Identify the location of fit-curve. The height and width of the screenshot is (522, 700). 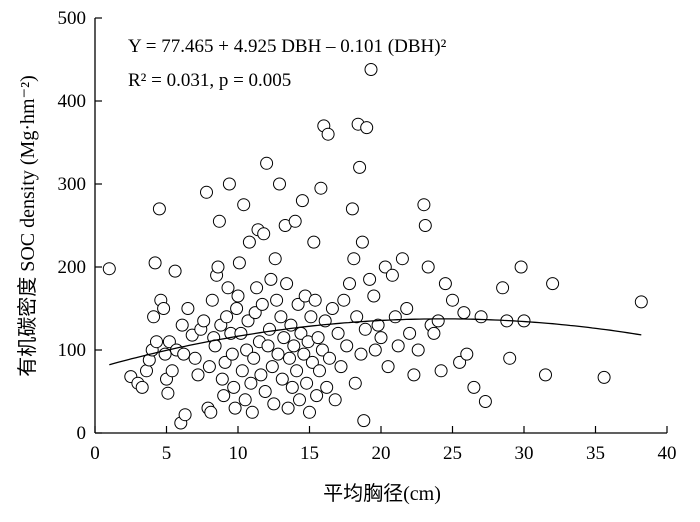
(375, 342).